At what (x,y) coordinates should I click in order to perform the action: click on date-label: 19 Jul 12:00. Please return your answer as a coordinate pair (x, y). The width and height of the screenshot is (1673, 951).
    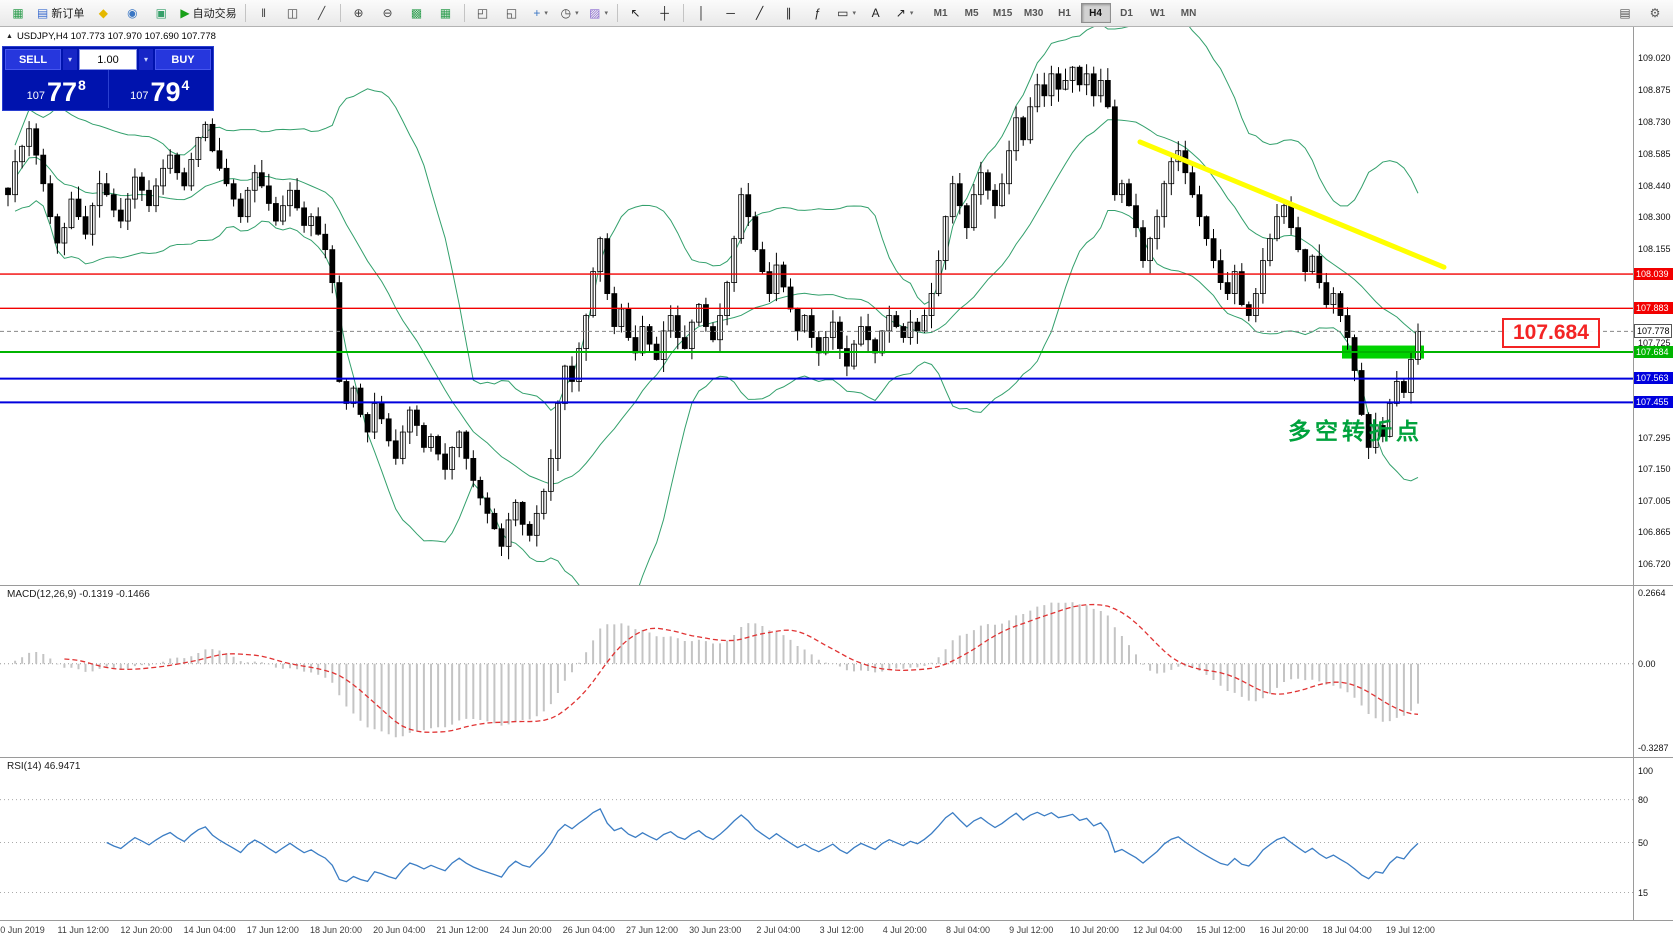
    Looking at the image, I should click on (1410, 930).